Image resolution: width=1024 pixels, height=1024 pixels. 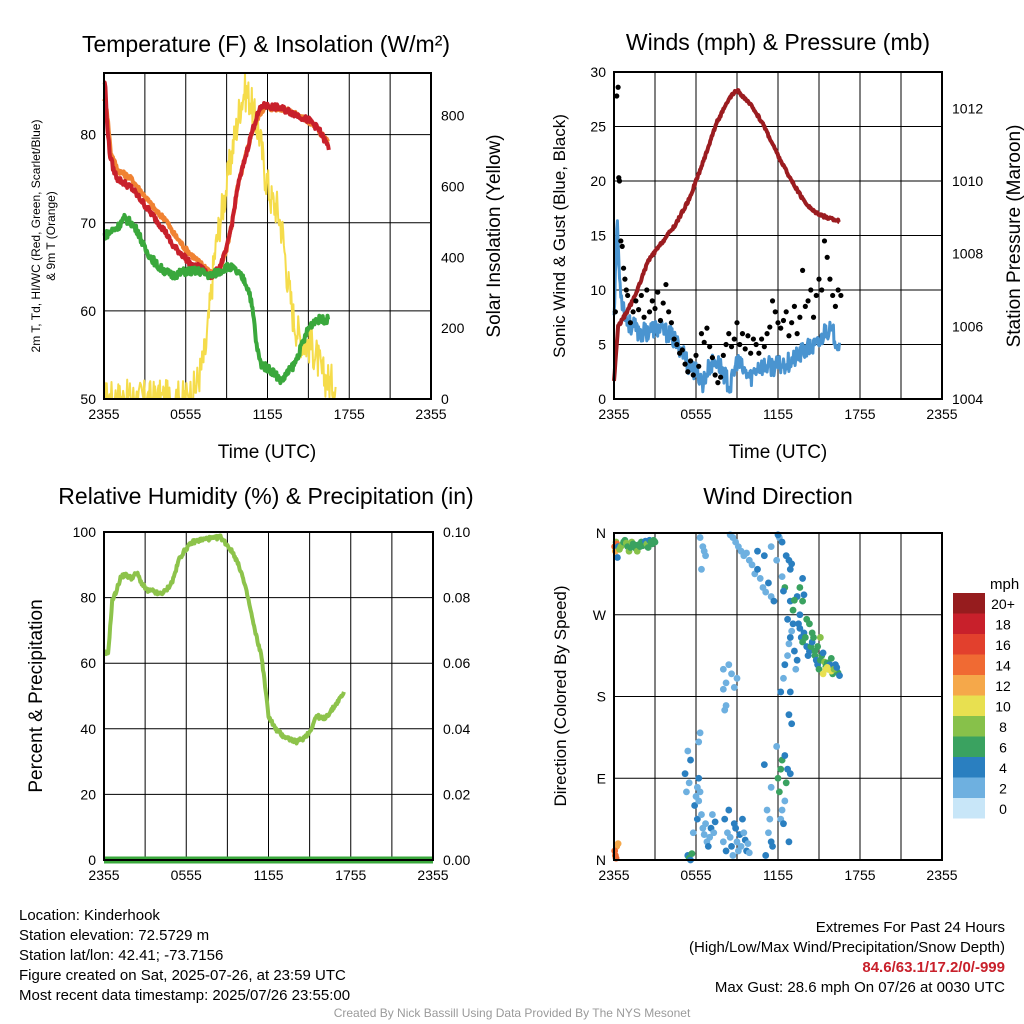 I want to click on legend-title: mph, so click(x=1004, y=584).